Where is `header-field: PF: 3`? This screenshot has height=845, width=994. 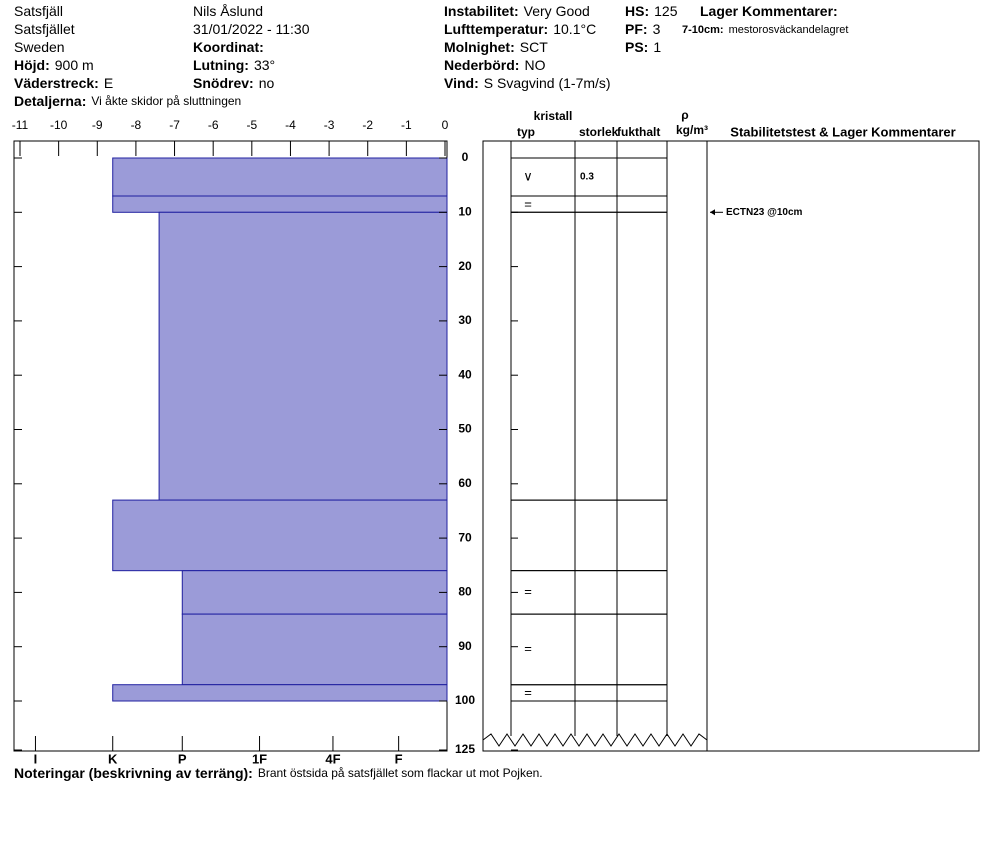
header-field: PF: 3 is located at coordinates (643, 29).